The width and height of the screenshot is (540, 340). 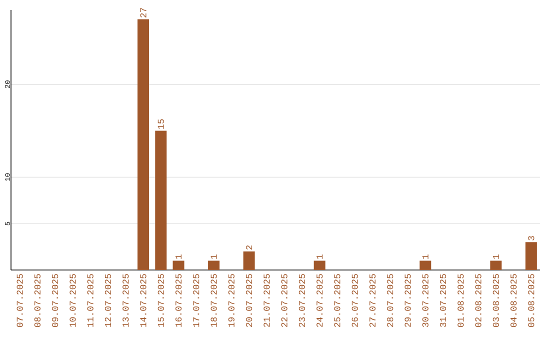 I want to click on x-tick-label: 26.07.2025, so click(x=355, y=300).